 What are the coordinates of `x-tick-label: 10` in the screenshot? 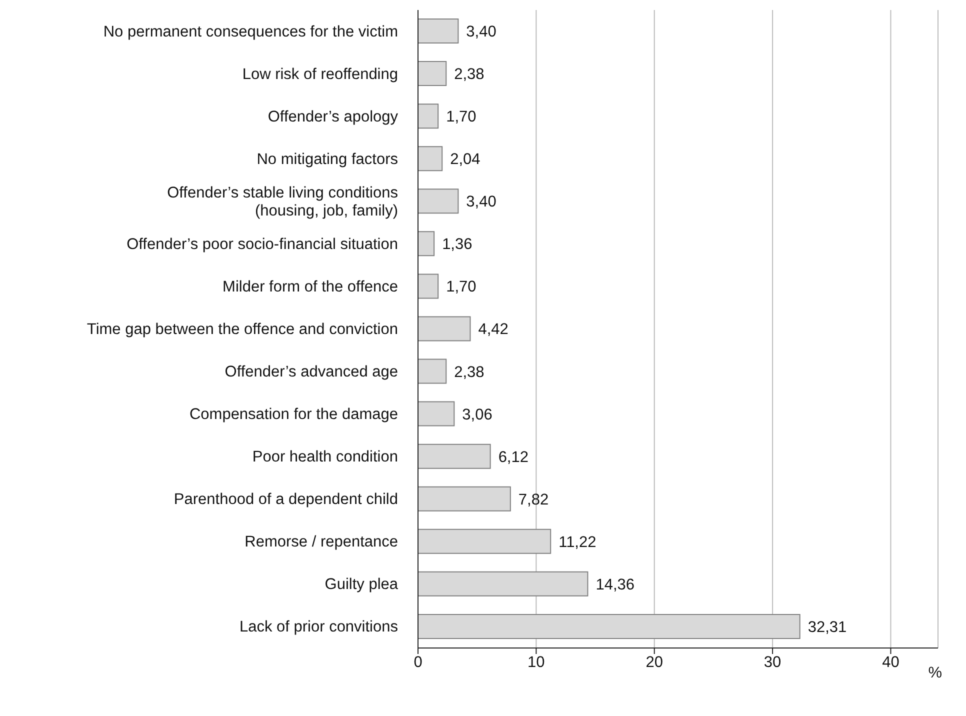 It's located at (537, 663).